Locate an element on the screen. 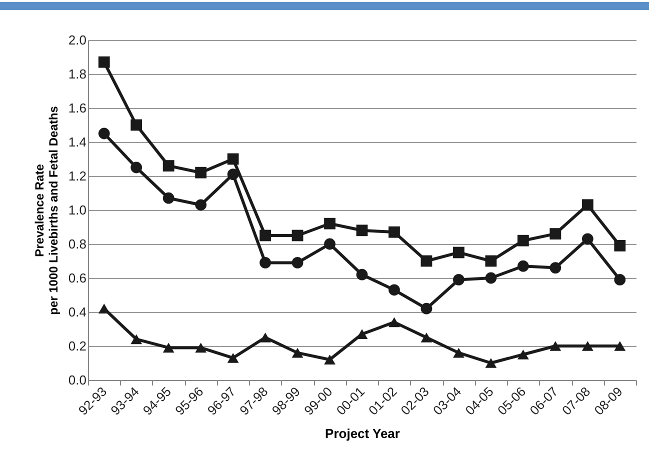  y-tick-label: 1.6 is located at coordinates (77, 108).